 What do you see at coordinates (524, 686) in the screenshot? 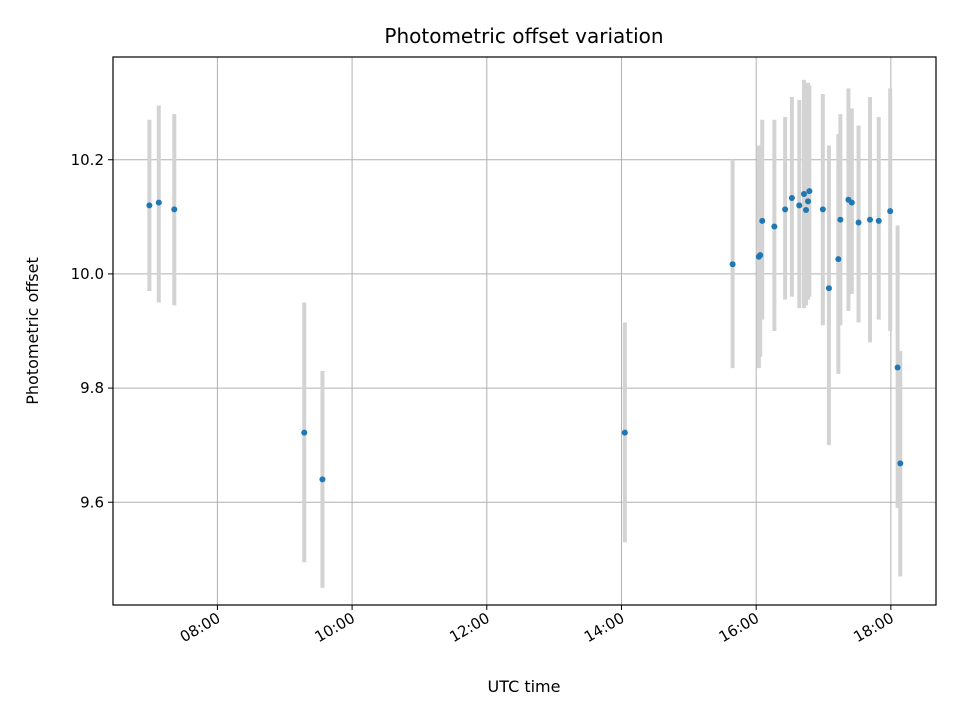
I see `x-axis-label: UTC time` at bounding box center [524, 686].